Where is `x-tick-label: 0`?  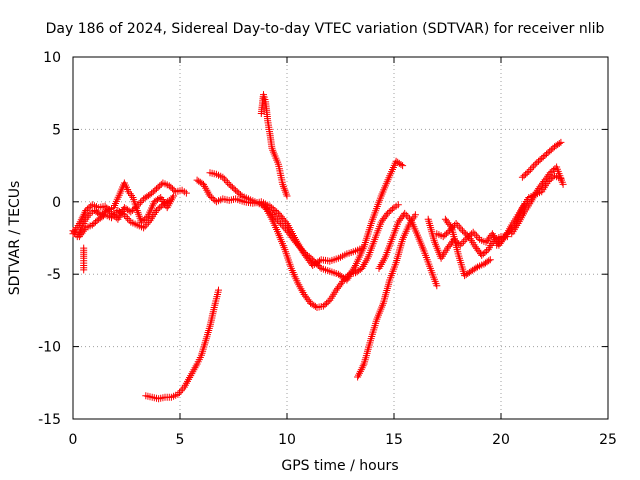 x-tick-label: 0 is located at coordinates (73, 440).